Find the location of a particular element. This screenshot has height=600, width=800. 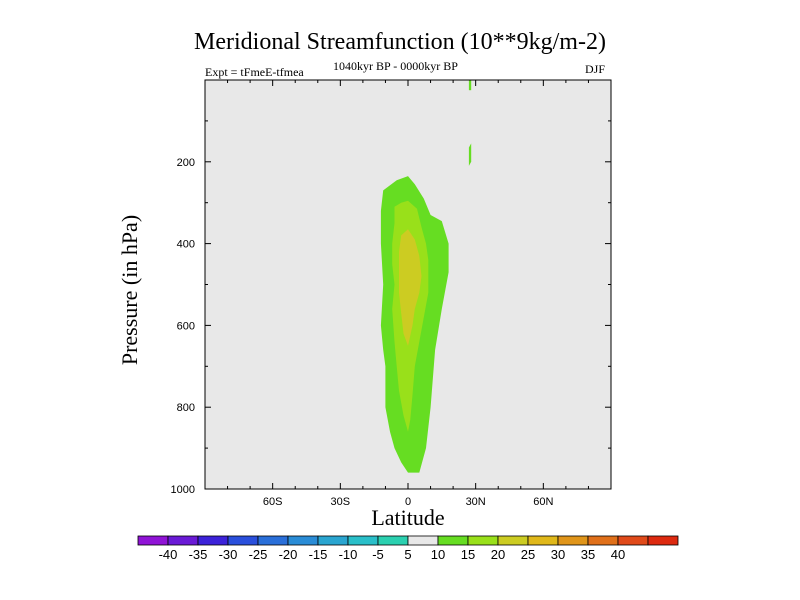

colorbar-label: 25 is located at coordinates (528, 554).